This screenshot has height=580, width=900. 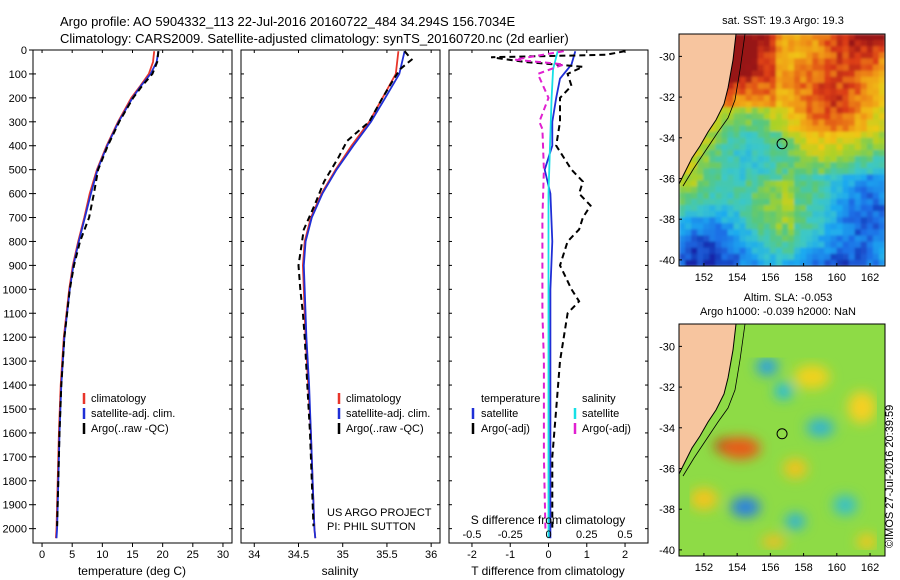 What do you see at coordinates (803, 278) in the screenshot?
I see `map-x-tick-label: 158` at bounding box center [803, 278].